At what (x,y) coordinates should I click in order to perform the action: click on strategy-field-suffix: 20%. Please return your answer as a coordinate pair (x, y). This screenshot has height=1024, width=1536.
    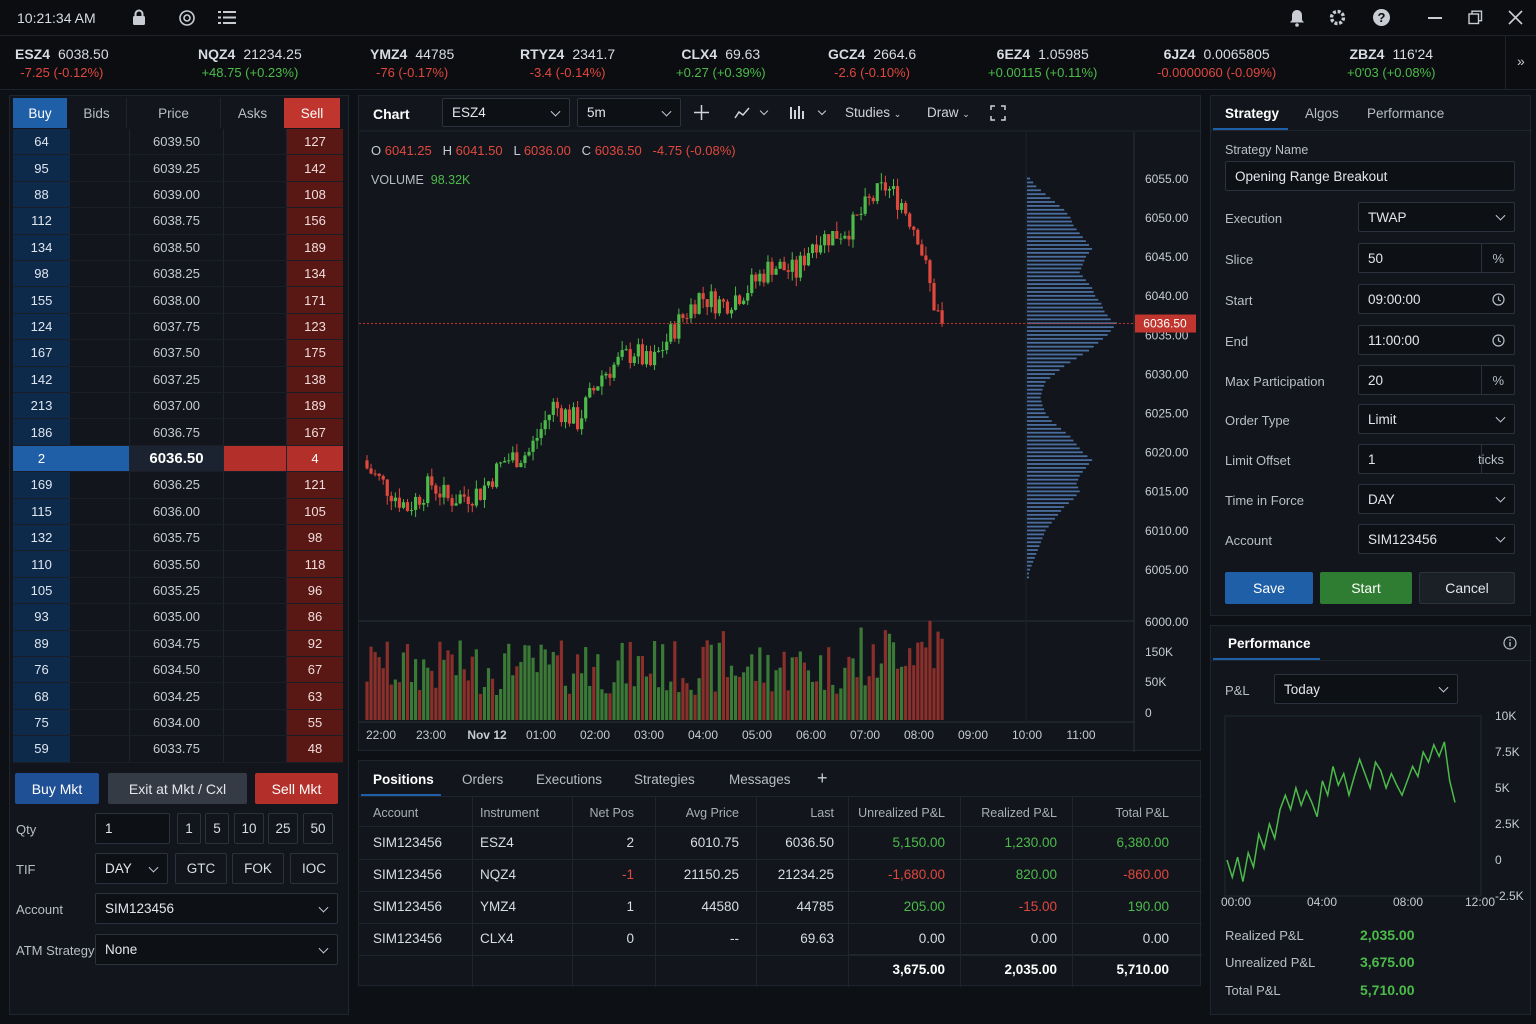
    Looking at the image, I should click on (1436, 380).